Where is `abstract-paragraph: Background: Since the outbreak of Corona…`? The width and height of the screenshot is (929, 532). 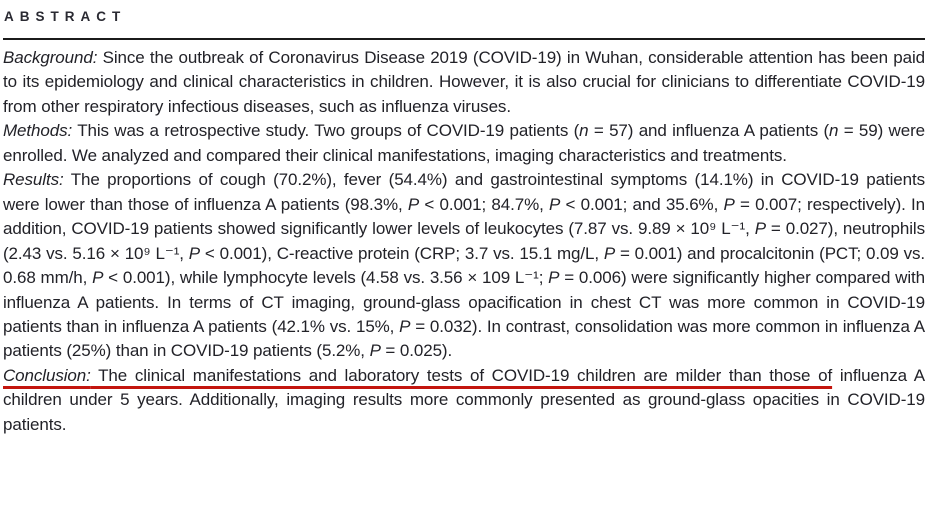 abstract-paragraph: Background: Since the outbreak of Corona… is located at coordinates (464, 82).